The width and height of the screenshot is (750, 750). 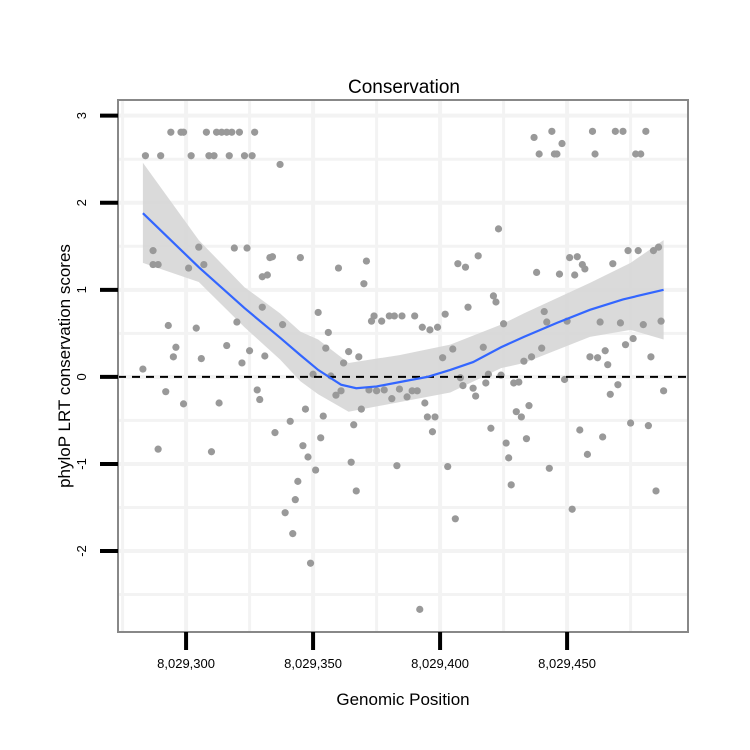 What do you see at coordinates (96, 334) in the screenshot?
I see `y-axis: -2 -1 0 1 2 3` at bounding box center [96, 334].